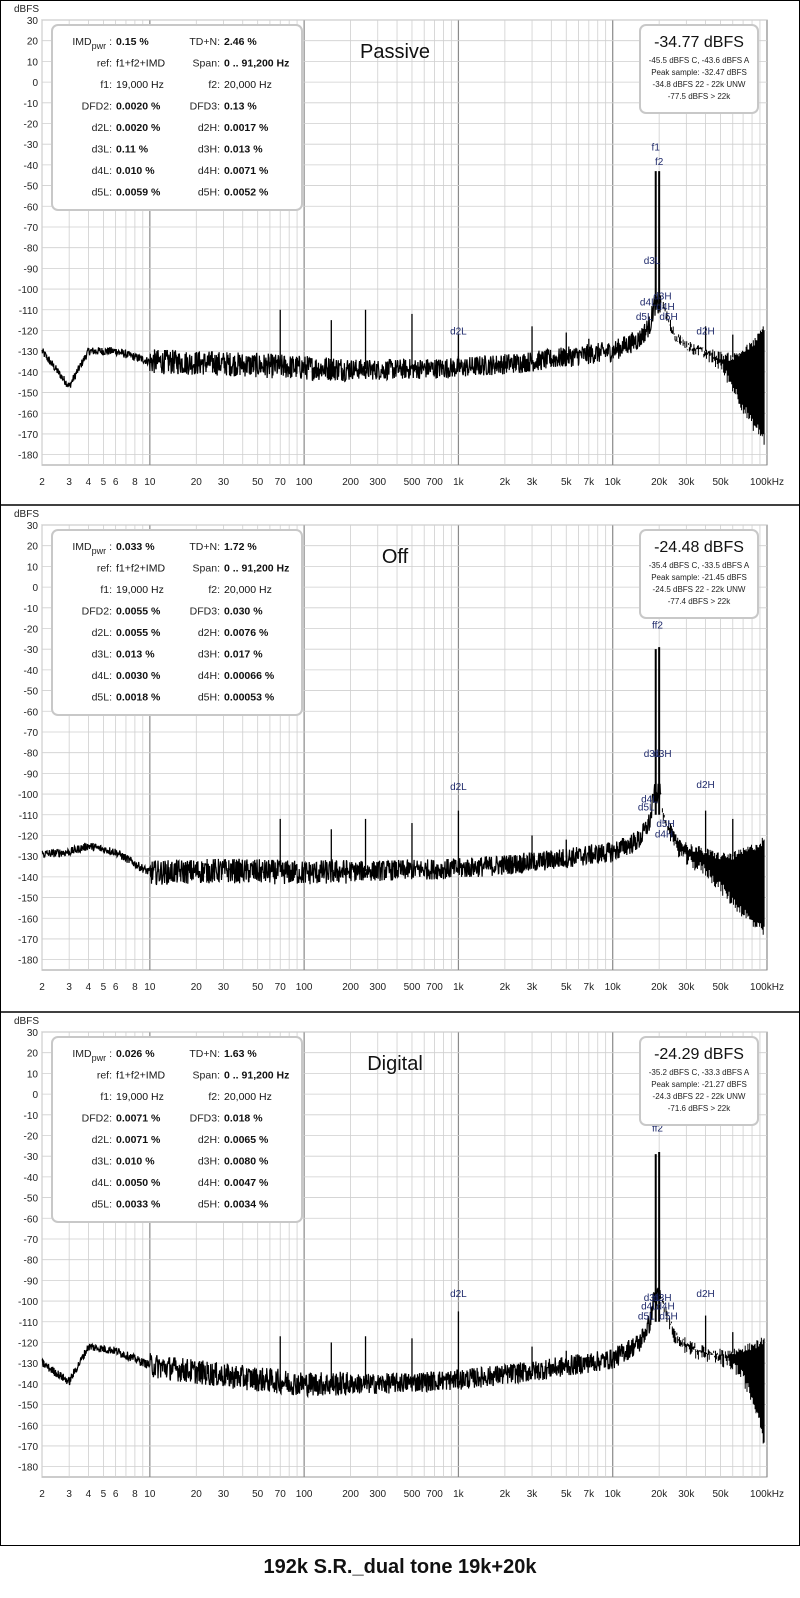 The image size is (800, 1598). Describe the element at coordinates (135, 171) in the screenshot. I see `stat-value: 0.010 %` at that location.